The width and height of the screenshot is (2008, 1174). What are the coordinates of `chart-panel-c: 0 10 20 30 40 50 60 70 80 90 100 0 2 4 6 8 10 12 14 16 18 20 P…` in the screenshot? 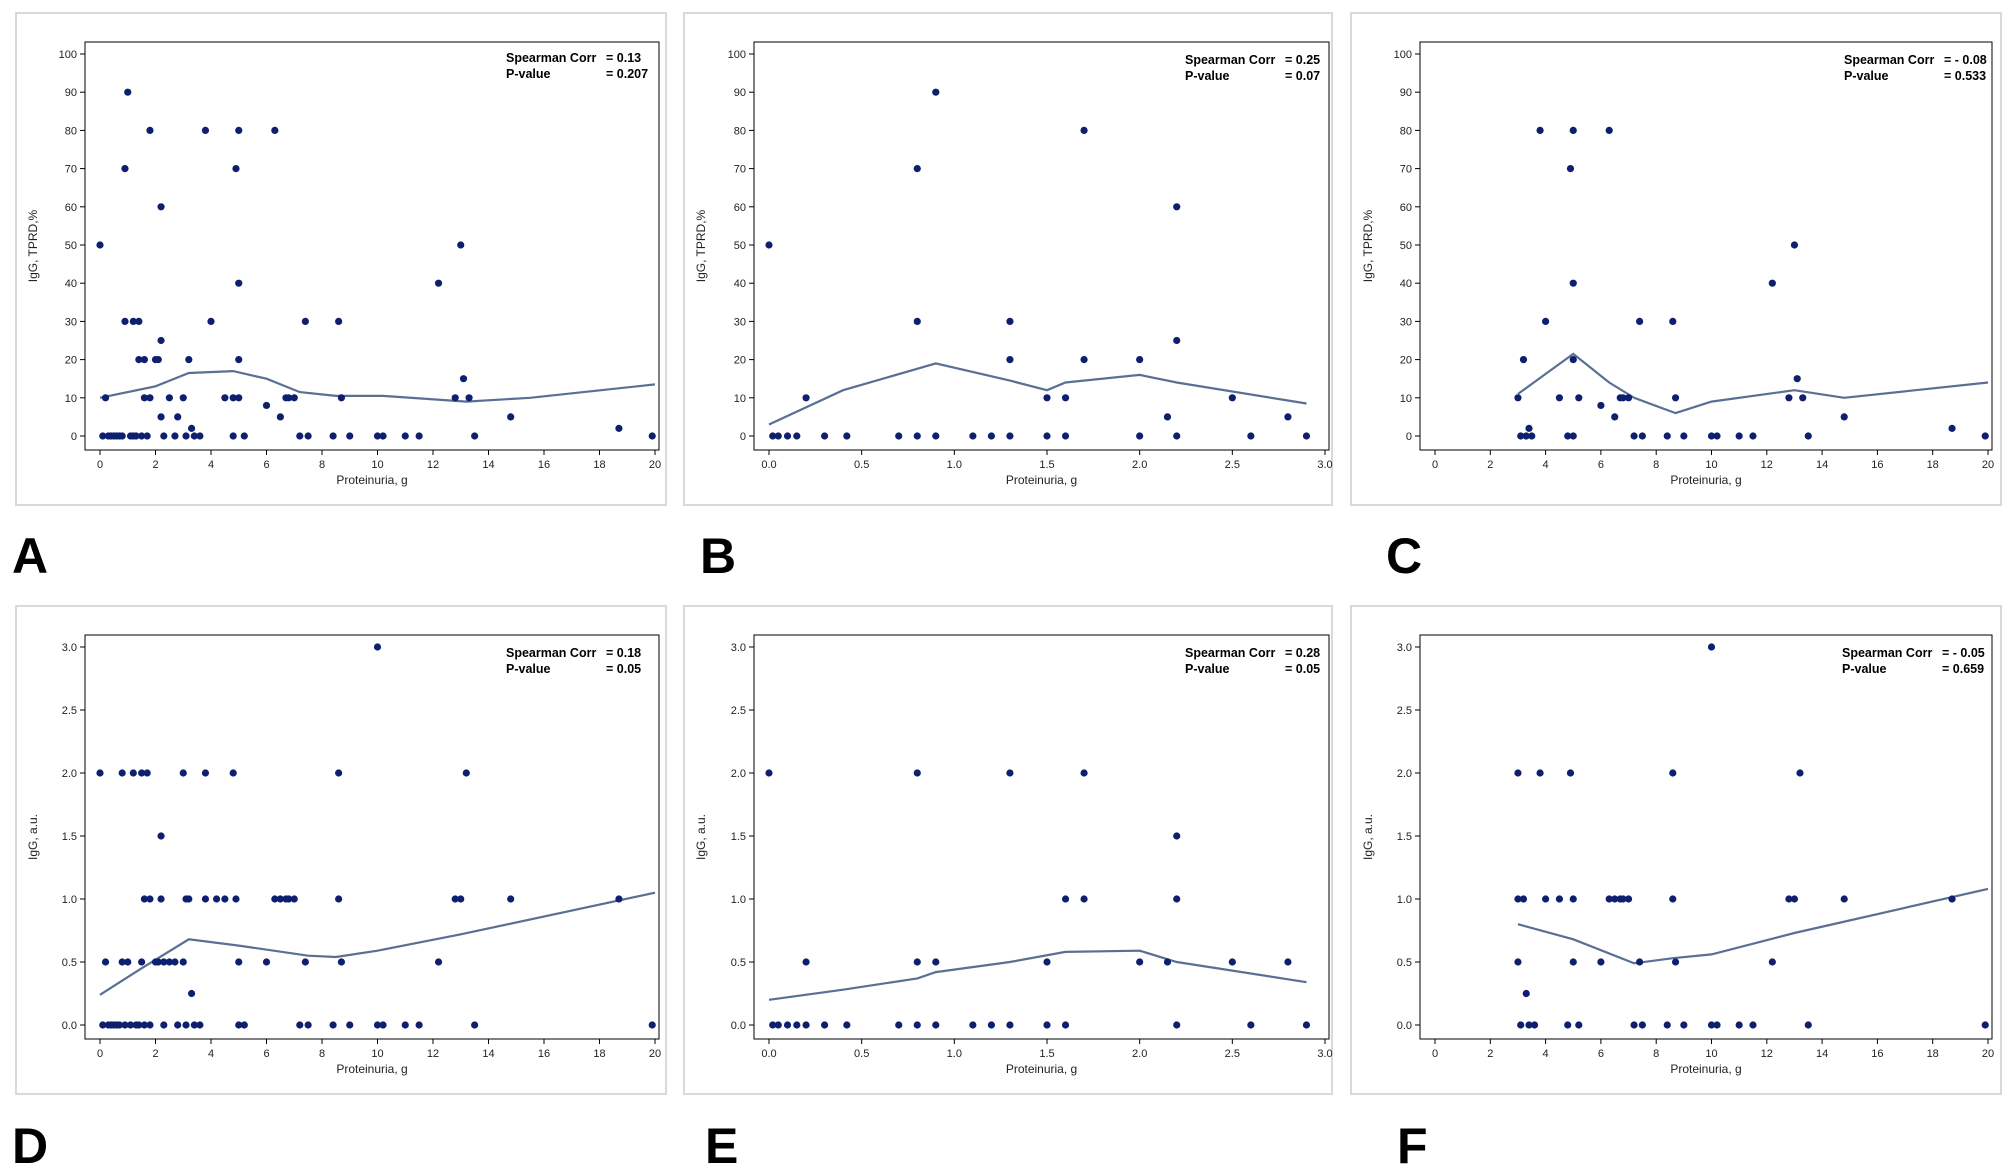 It's located at (1676, 259).